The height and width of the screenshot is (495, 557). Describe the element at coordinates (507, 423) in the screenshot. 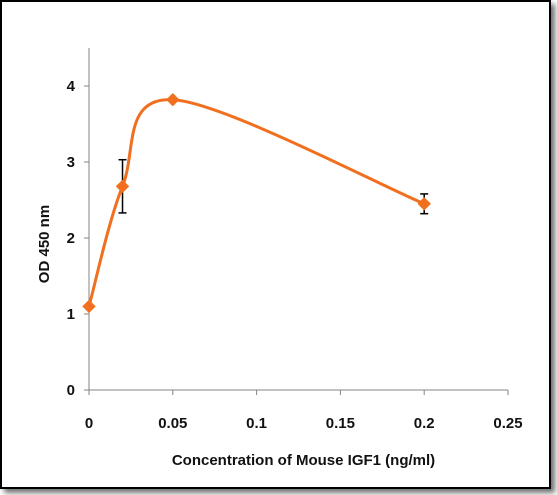

I see `x-tick-label: 0.25` at that location.